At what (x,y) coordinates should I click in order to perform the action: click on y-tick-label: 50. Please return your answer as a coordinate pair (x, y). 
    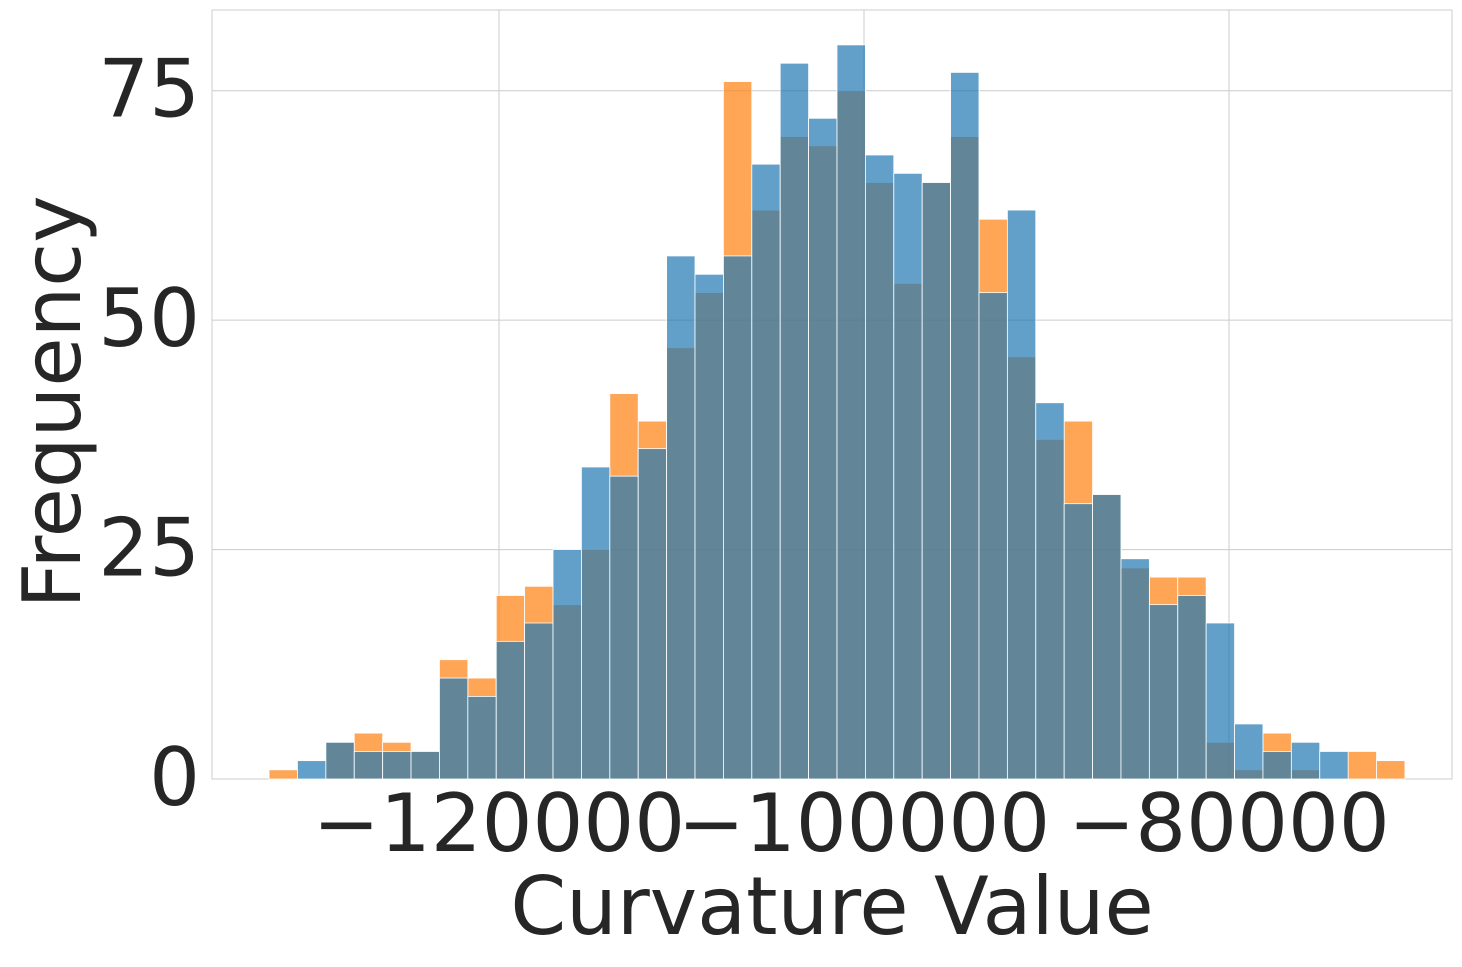
    Looking at the image, I should click on (149, 318).